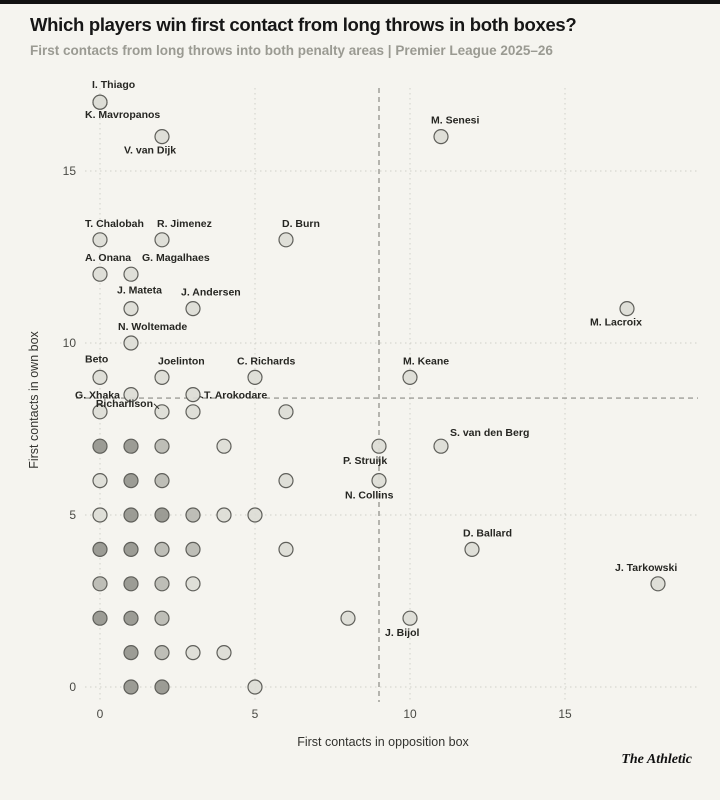 The height and width of the screenshot is (800, 720). I want to click on point-label: T. Chalobah, so click(114, 224).